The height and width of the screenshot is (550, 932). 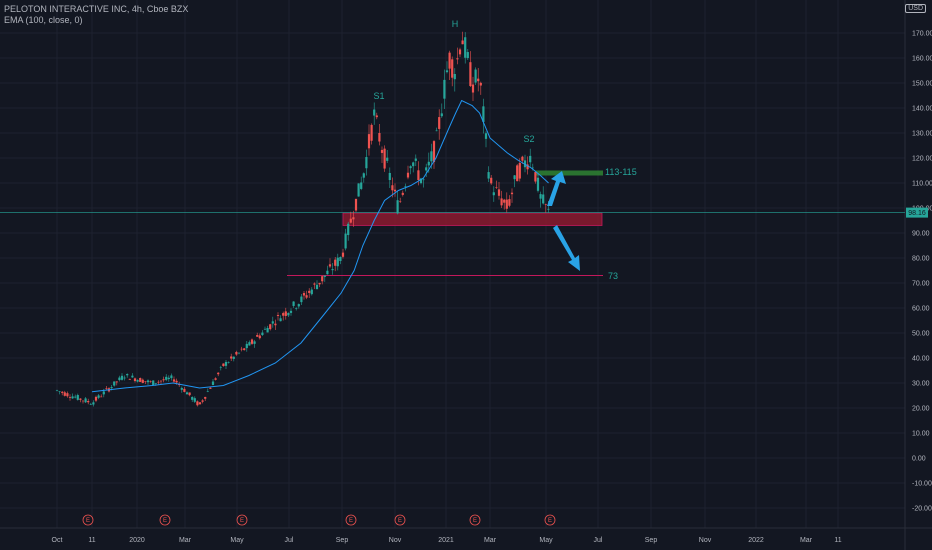 What do you see at coordinates (921, 234) in the screenshot?
I see `price-tick-label: 90.00` at bounding box center [921, 234].